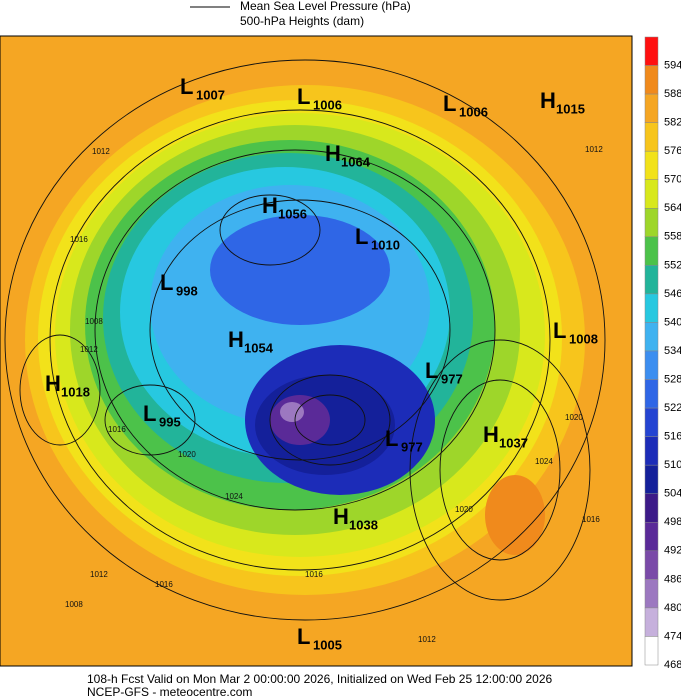 The height and width of the screenshot is (700, 681). What do you see at coordinates (187, 290) in the screenshot?
I see `center-value: 998` at bounding box center [187, 290].